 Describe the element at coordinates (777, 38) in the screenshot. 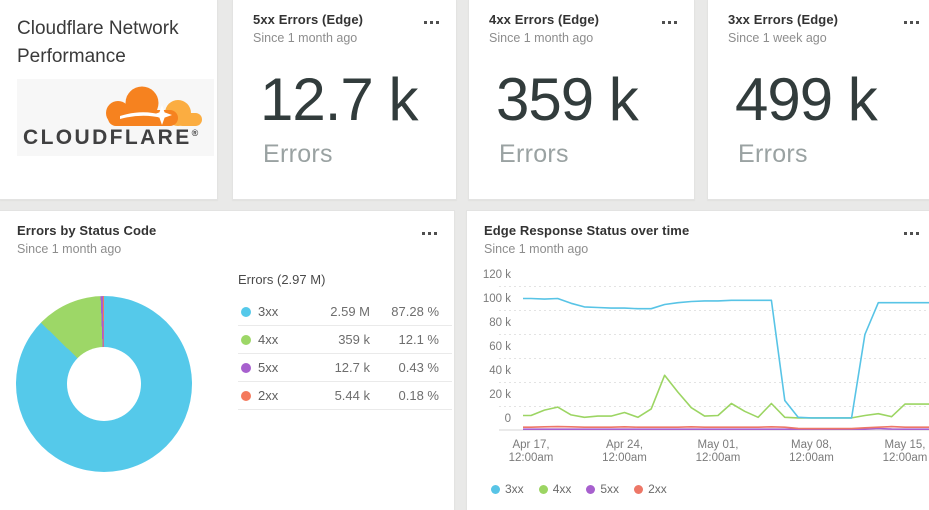

I see `card-time-range: Since 1 week ago` at that location.